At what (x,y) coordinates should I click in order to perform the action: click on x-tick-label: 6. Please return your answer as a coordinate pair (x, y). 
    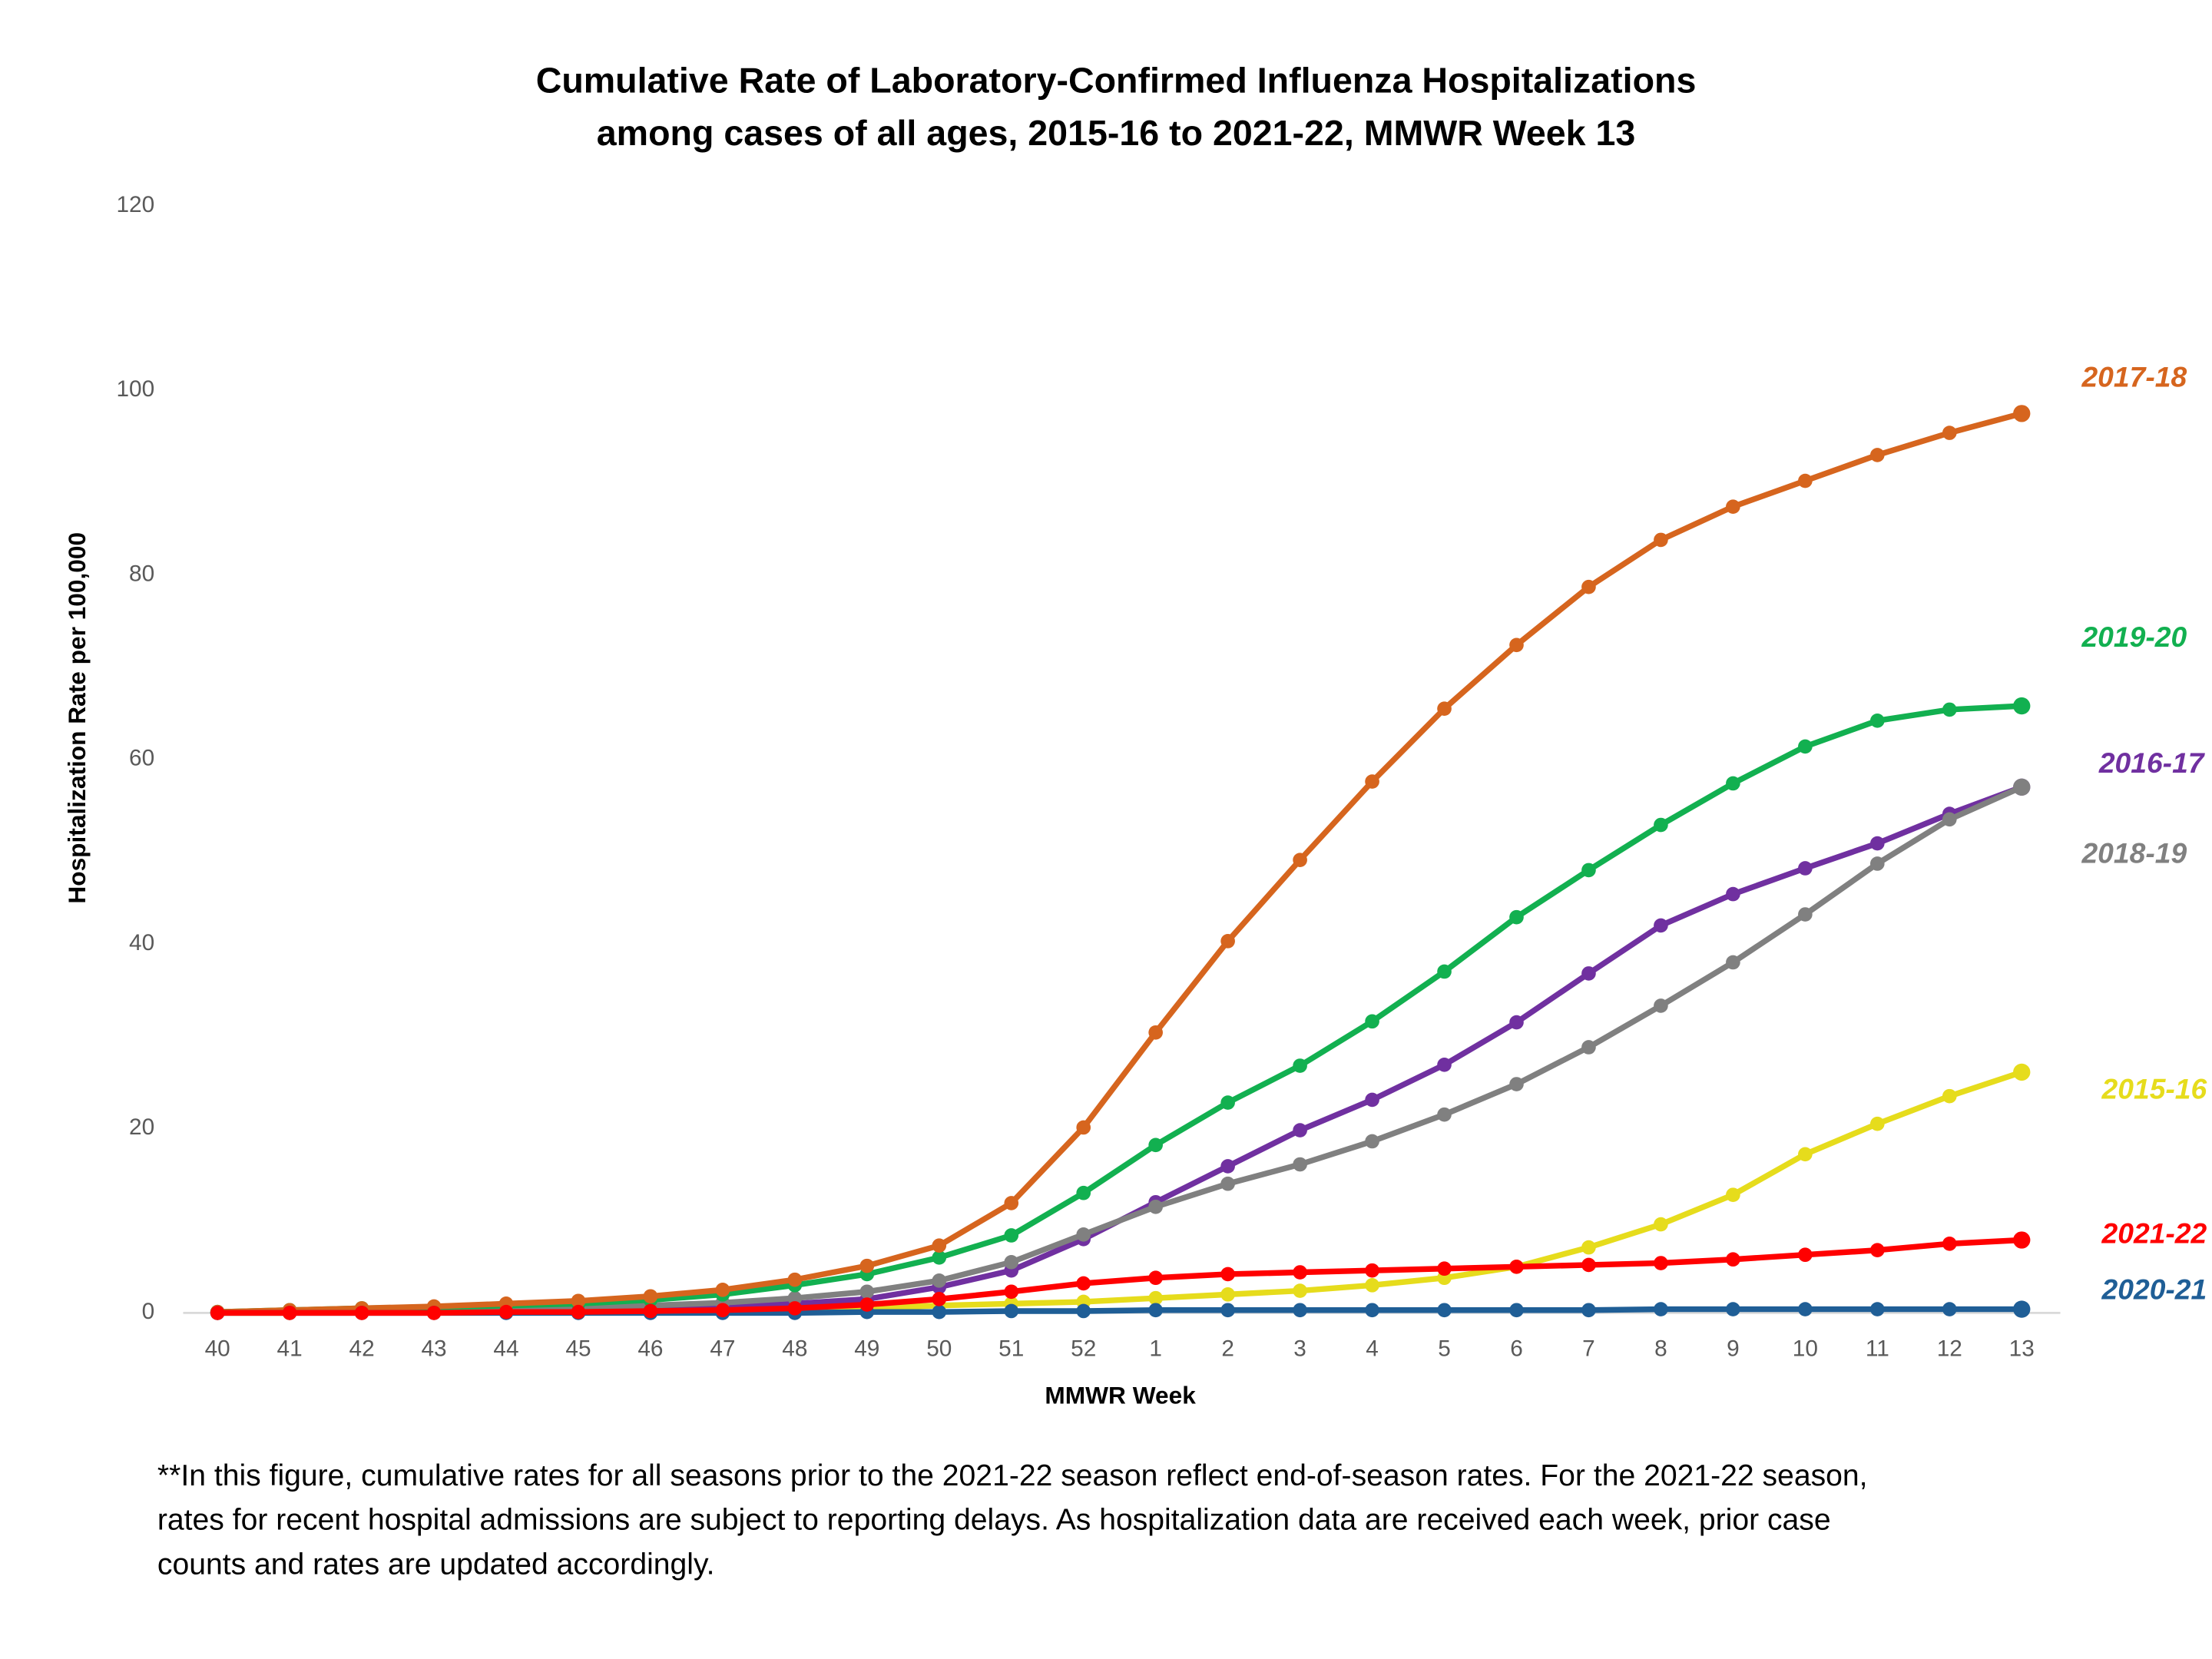
    Looking at the image, I should click on (1517, 1349).